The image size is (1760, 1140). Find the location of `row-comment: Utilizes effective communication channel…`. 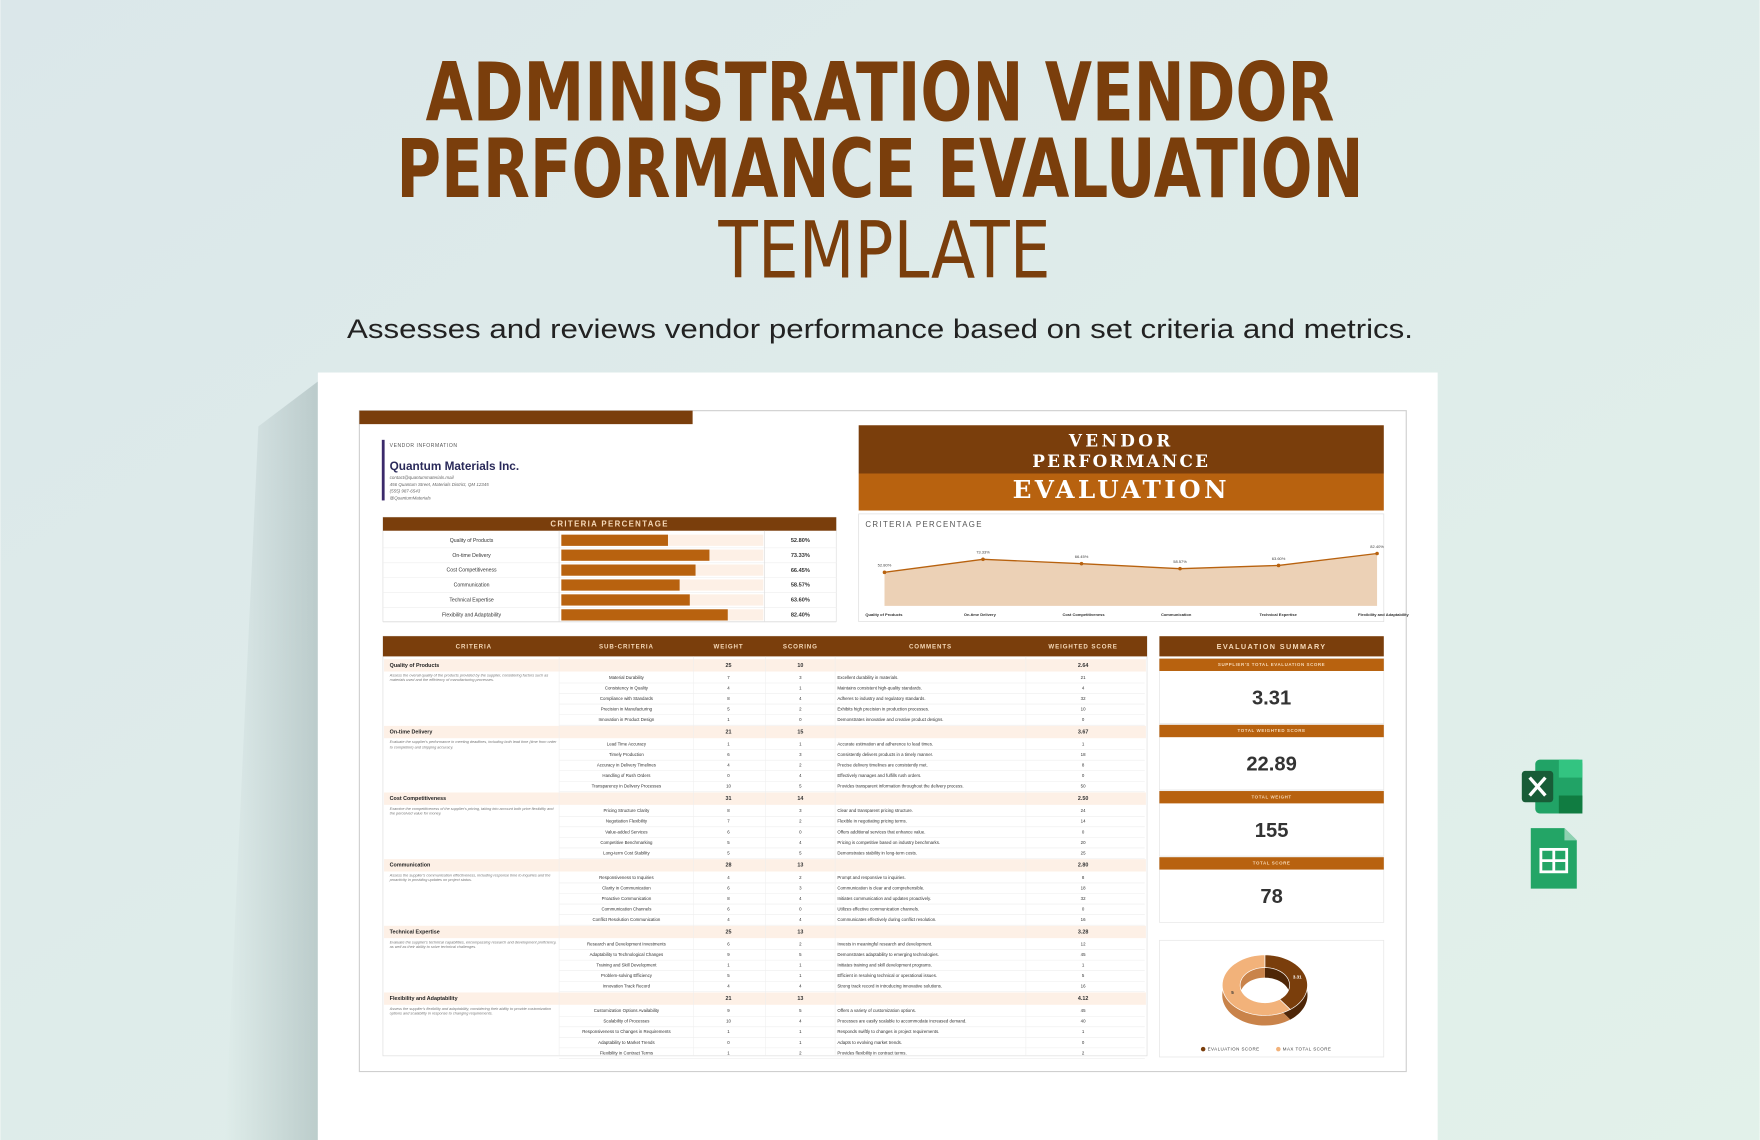

row-comment: Utilizes effective communication channel… is located at coordinates (878, 908).